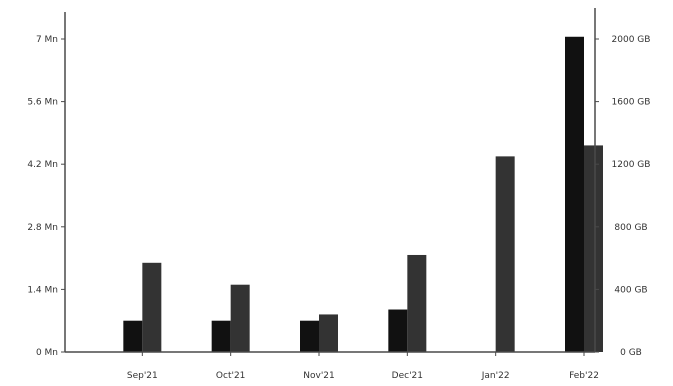 Image resolution: width=673 pixels, height=386 pixels. Describe the element at coordinates (584, 376) in the screenshot. I see `x-tick-label: Feb'22` at that location.